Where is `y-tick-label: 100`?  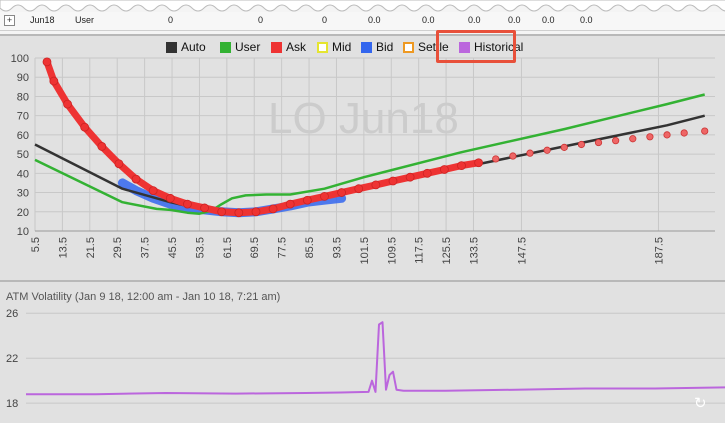 y-tick-label: 100 is located at coordinates (20, 59).